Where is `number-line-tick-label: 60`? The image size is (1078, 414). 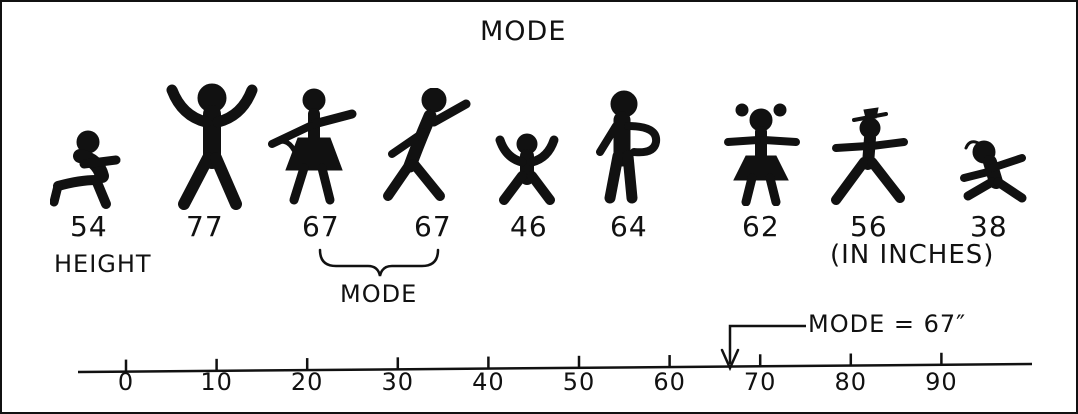 number-line-tick-label: 60 is located at coordinates (669, 382).